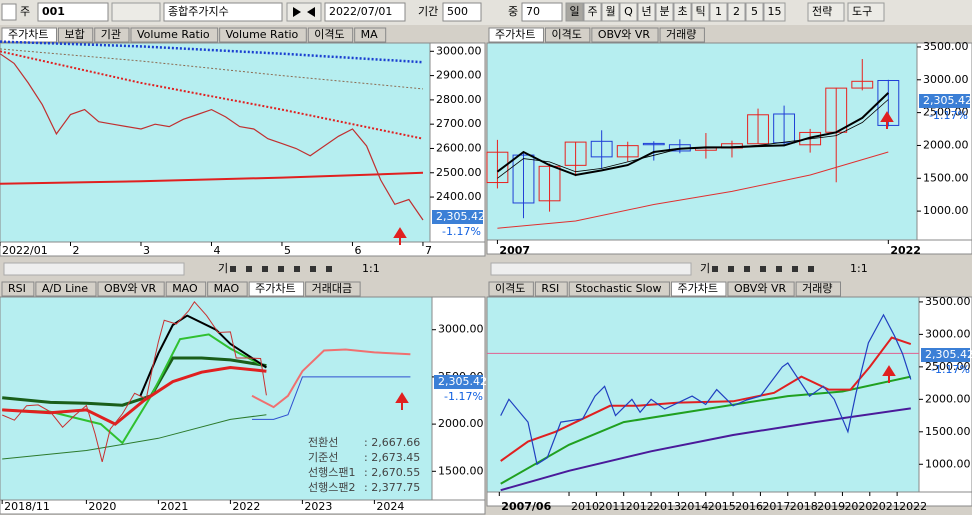 The image size is (972, 519). I want to click on interval-label: 2, so click(736, 11).